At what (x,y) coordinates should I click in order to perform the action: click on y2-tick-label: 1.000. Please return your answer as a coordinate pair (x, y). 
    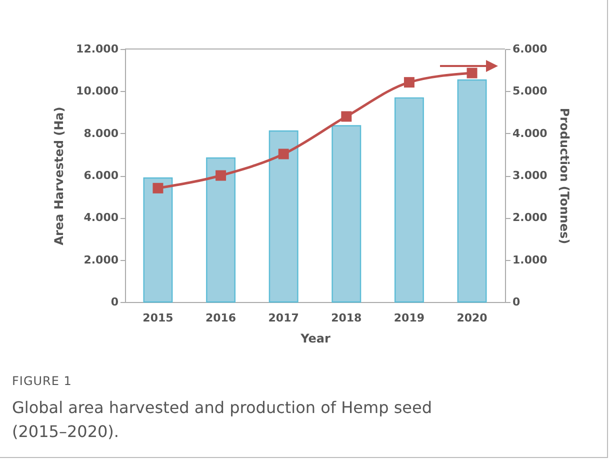
    Looking at the image, I should click on (530, 259).